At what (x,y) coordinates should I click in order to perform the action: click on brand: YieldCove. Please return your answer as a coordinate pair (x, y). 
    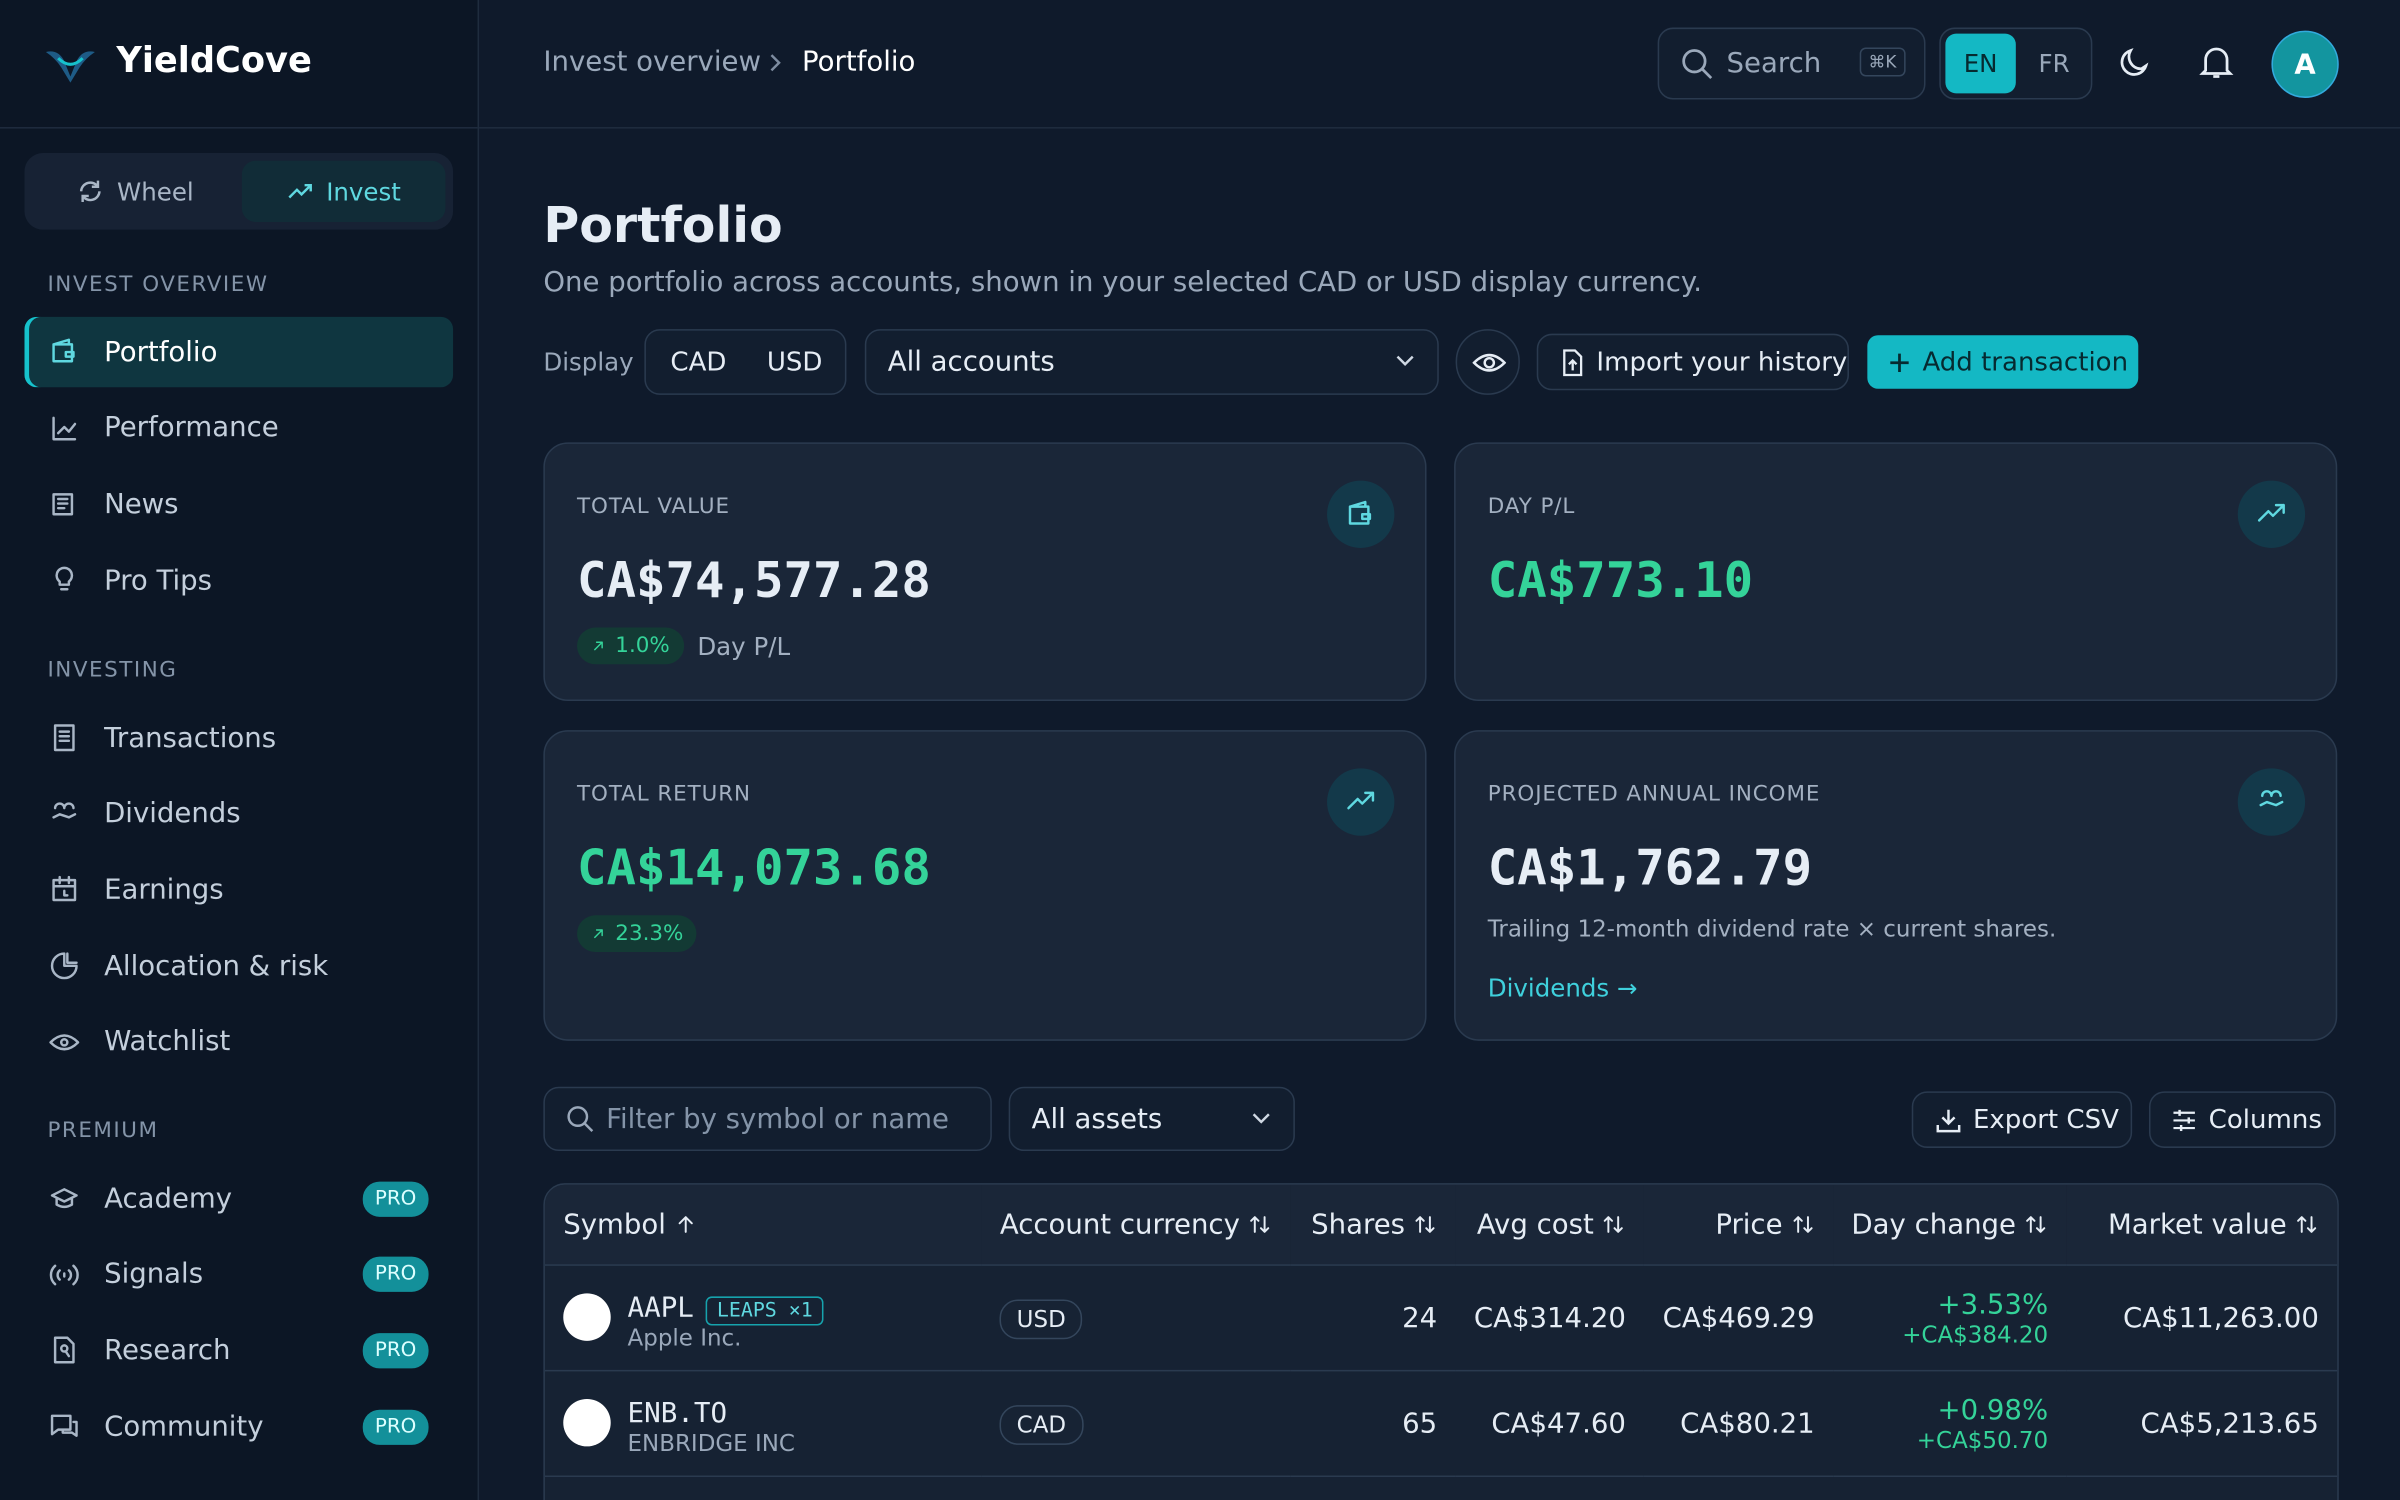
    Looking at the image, I should click on (214, 61).